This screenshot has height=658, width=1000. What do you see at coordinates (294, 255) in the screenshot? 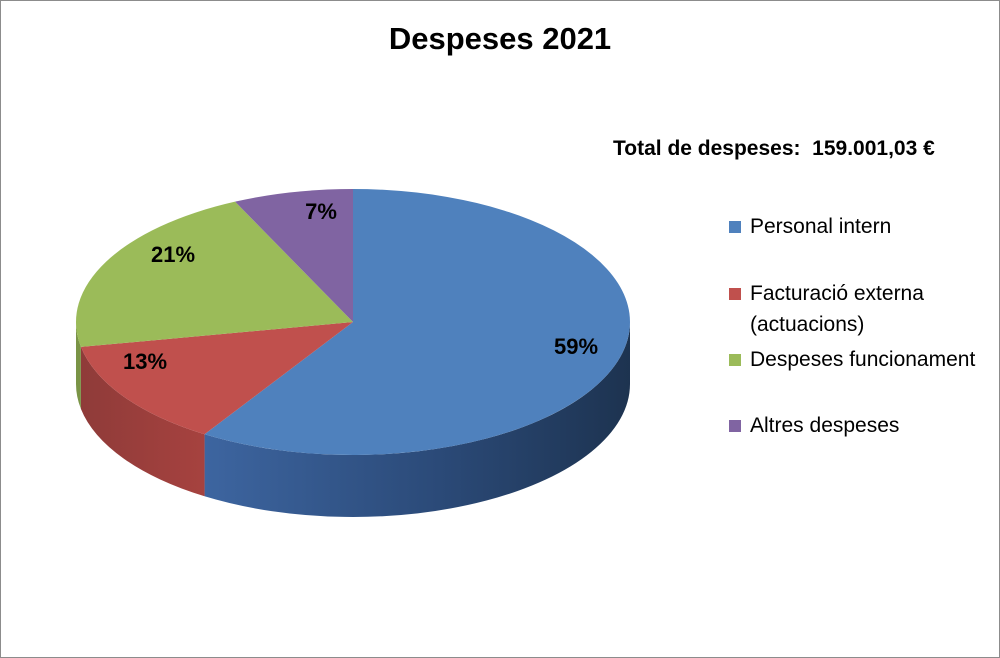
I see `pie-slice-altres` at bounding box center [294, 255].